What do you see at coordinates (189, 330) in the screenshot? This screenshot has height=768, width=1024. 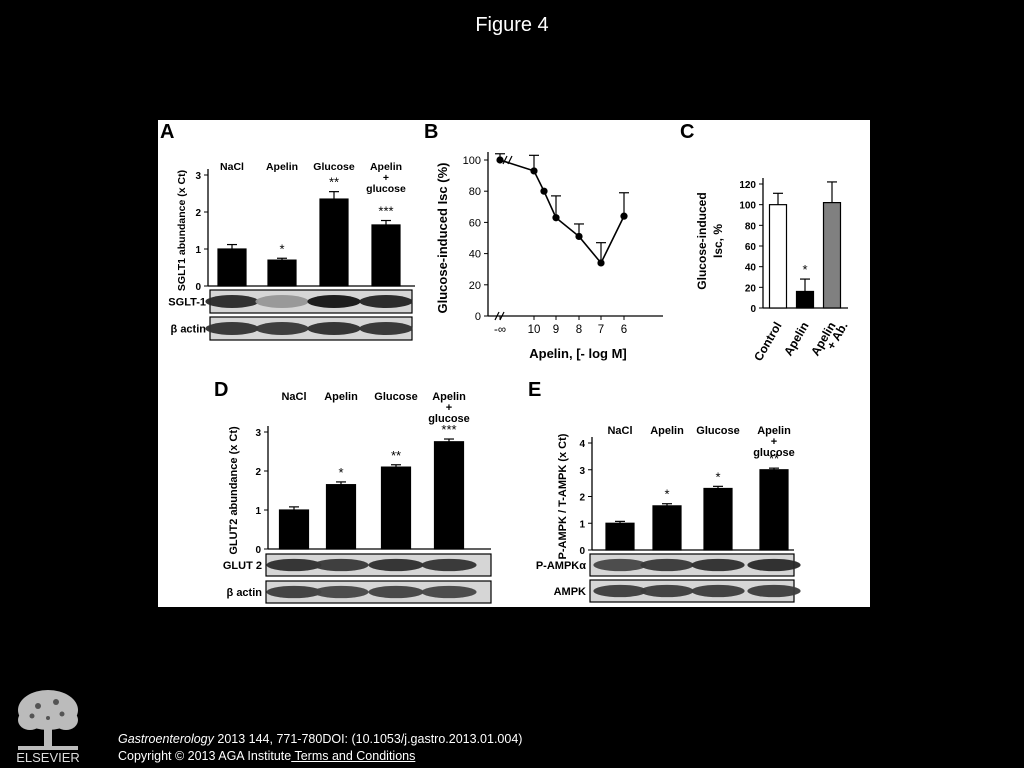 I see `blot-label-a: β actin` at bounding box center [189, 330].